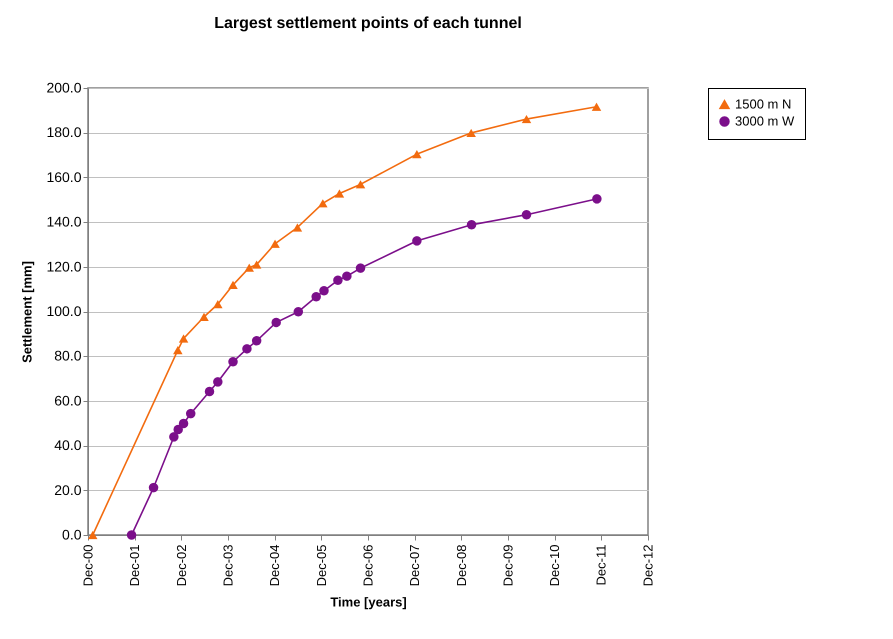  Describe the element at coordinates (64, 88) in the screenshot. I see `y-tick-label: 200.0` at that location.